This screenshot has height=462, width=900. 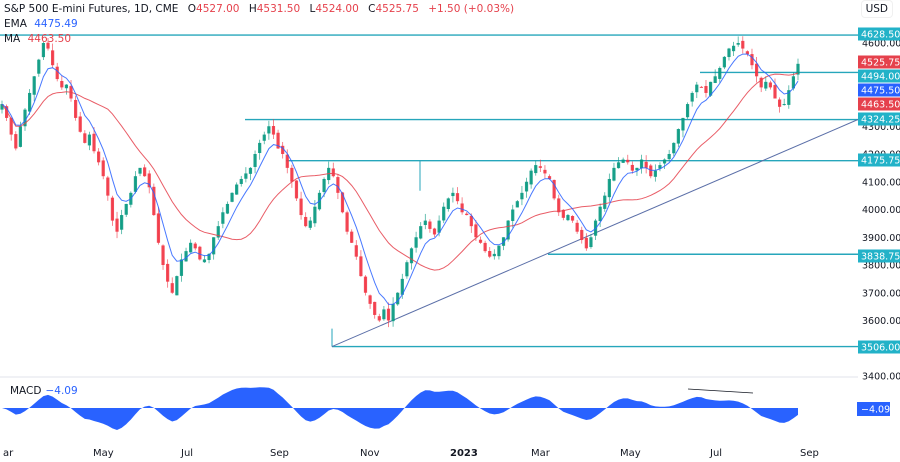 What do you see at coordinates (881, 44) in the screenshot?
I see `svg-text: 4600.00` at bounding box center [881, 44].